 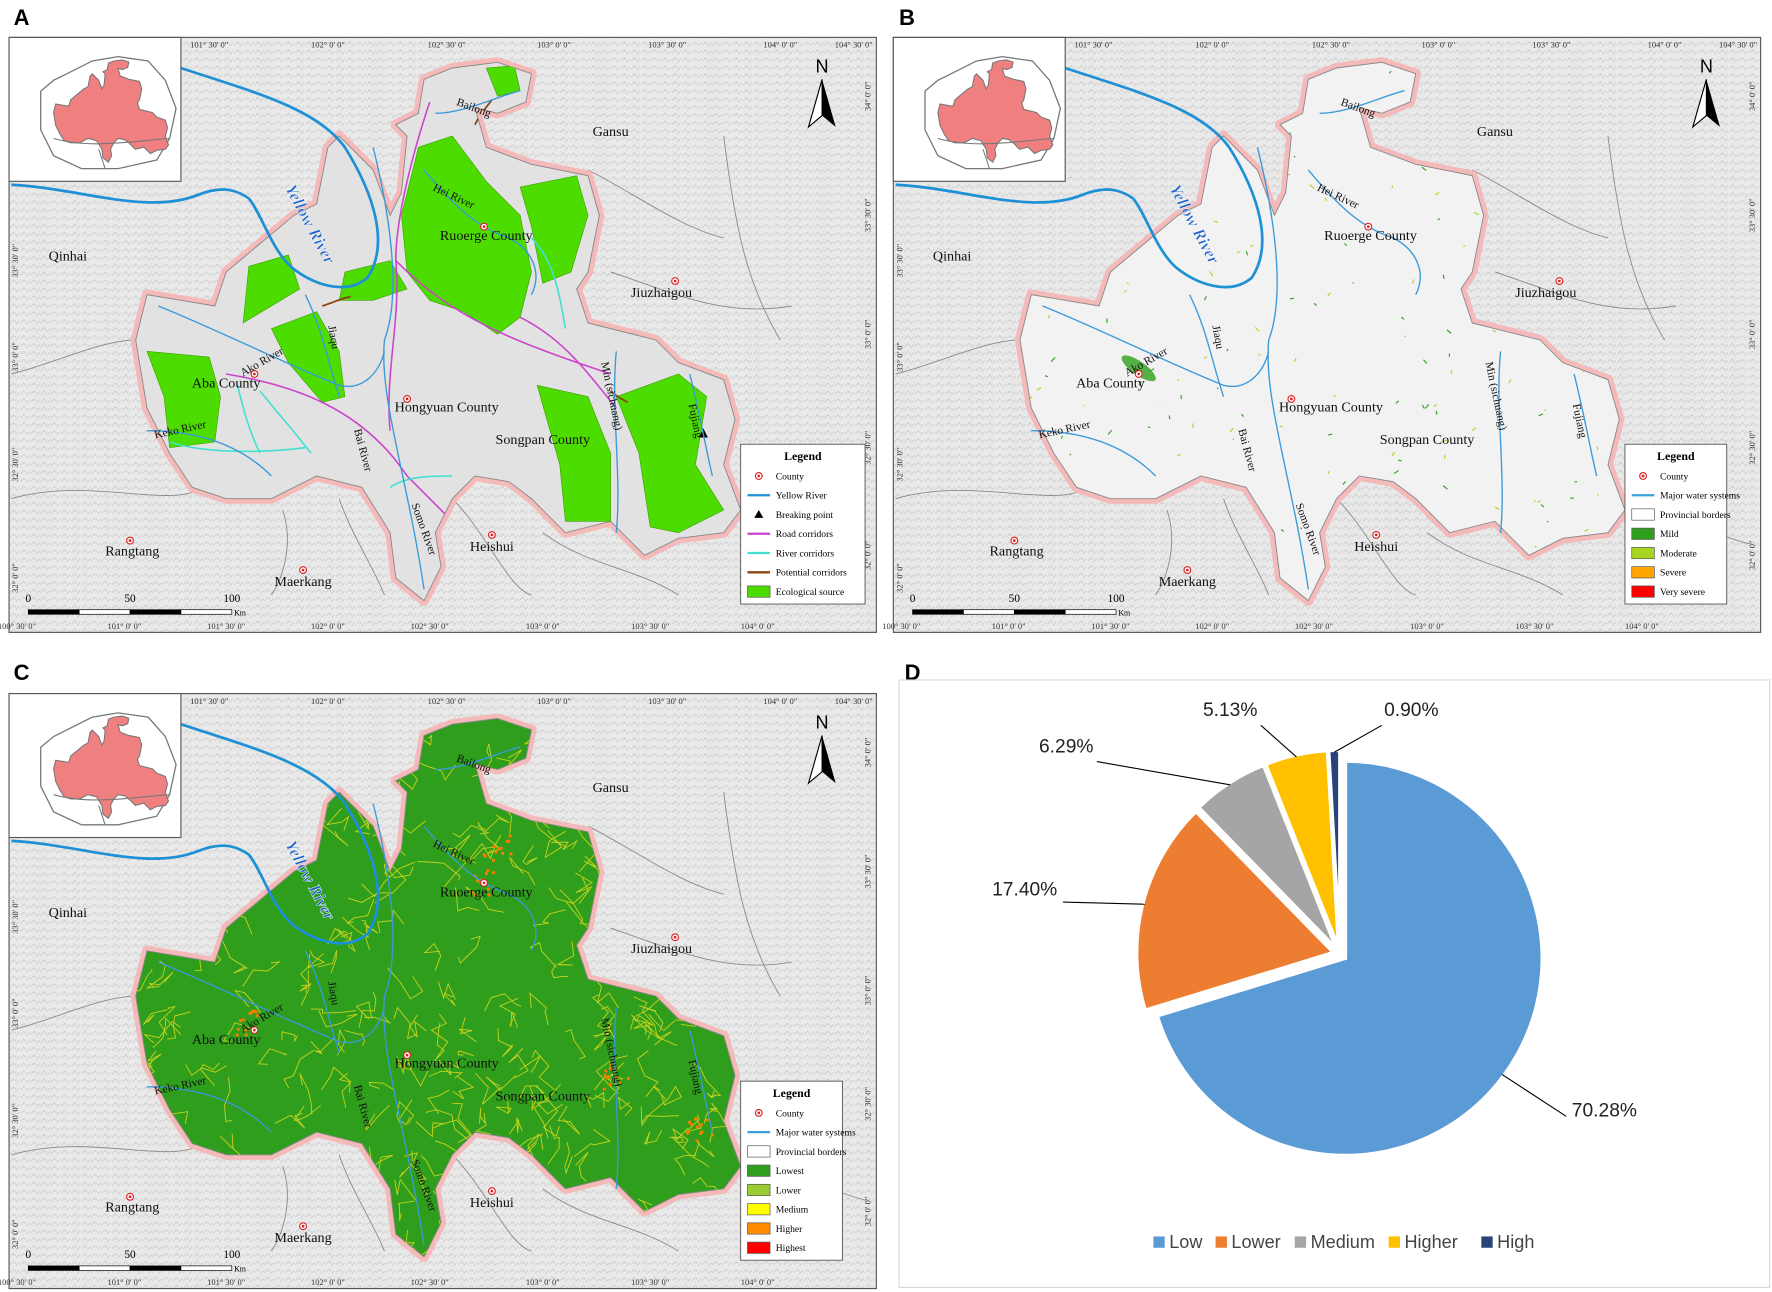 What do you see at coordinates (248, 419) in the screenshot?
I see `river-corridor` at bounding box center [248, 419].